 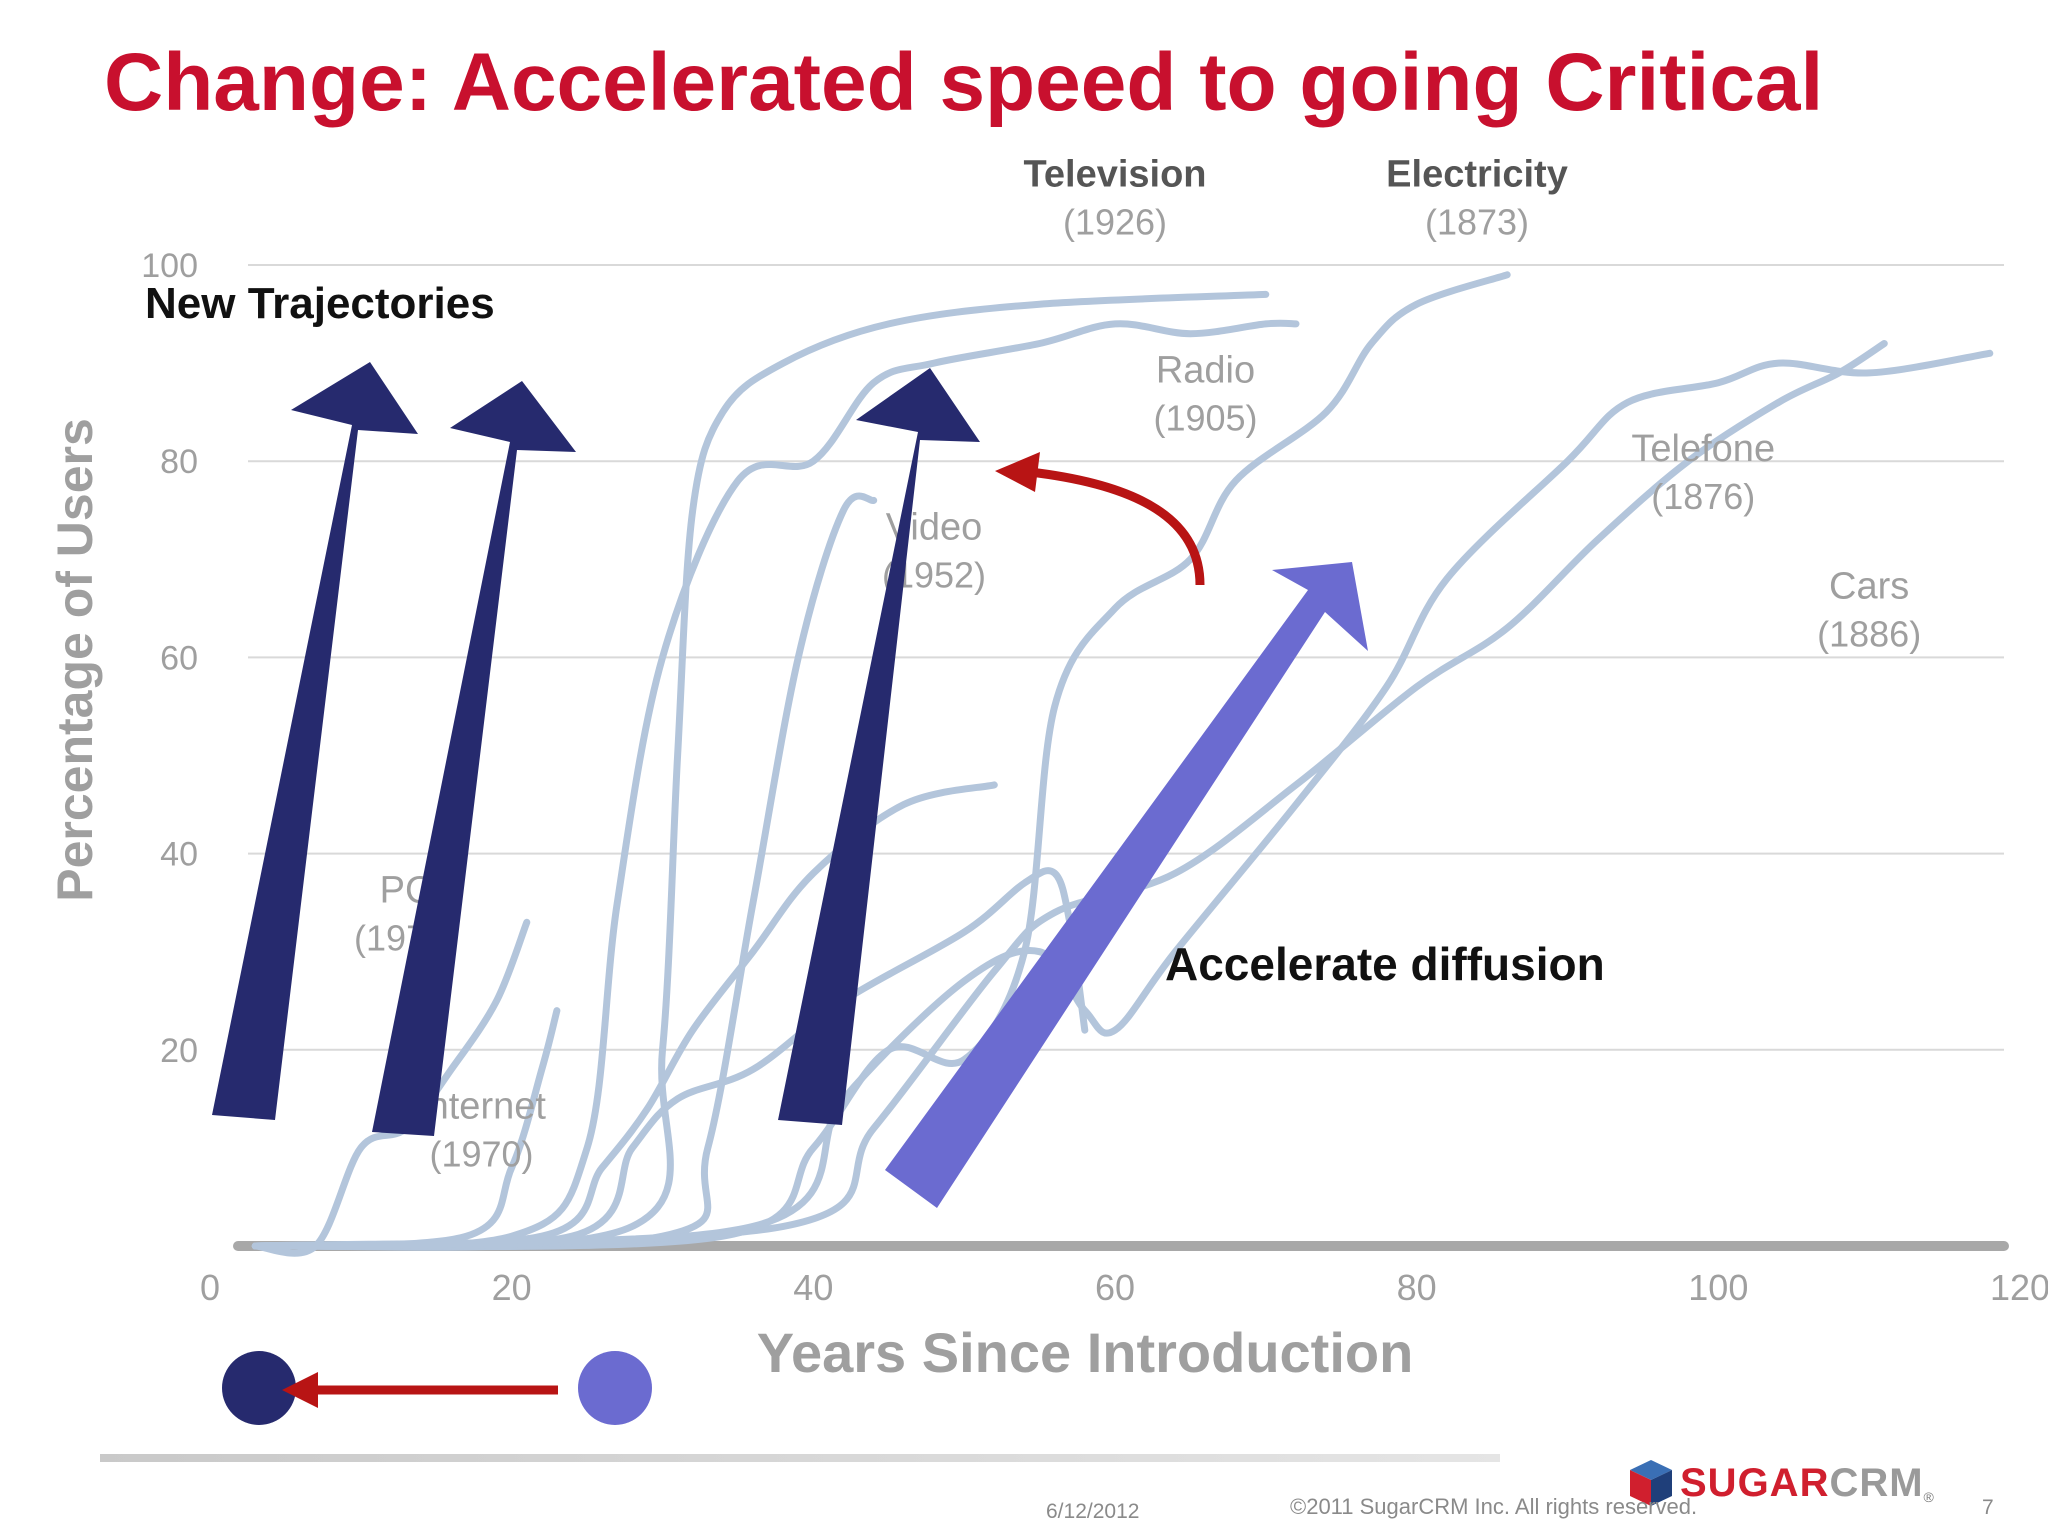 What do you see at coordinates (179, 658) in the screenshot?
I see `y-tick-label: 60` at bounding box center [179, 658].